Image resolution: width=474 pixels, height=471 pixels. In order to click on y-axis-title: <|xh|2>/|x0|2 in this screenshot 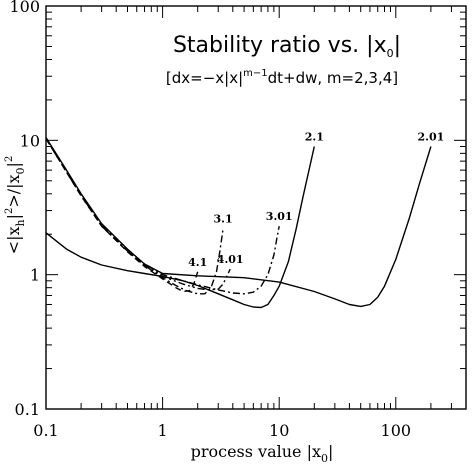, I will do `click(15, 205)`.